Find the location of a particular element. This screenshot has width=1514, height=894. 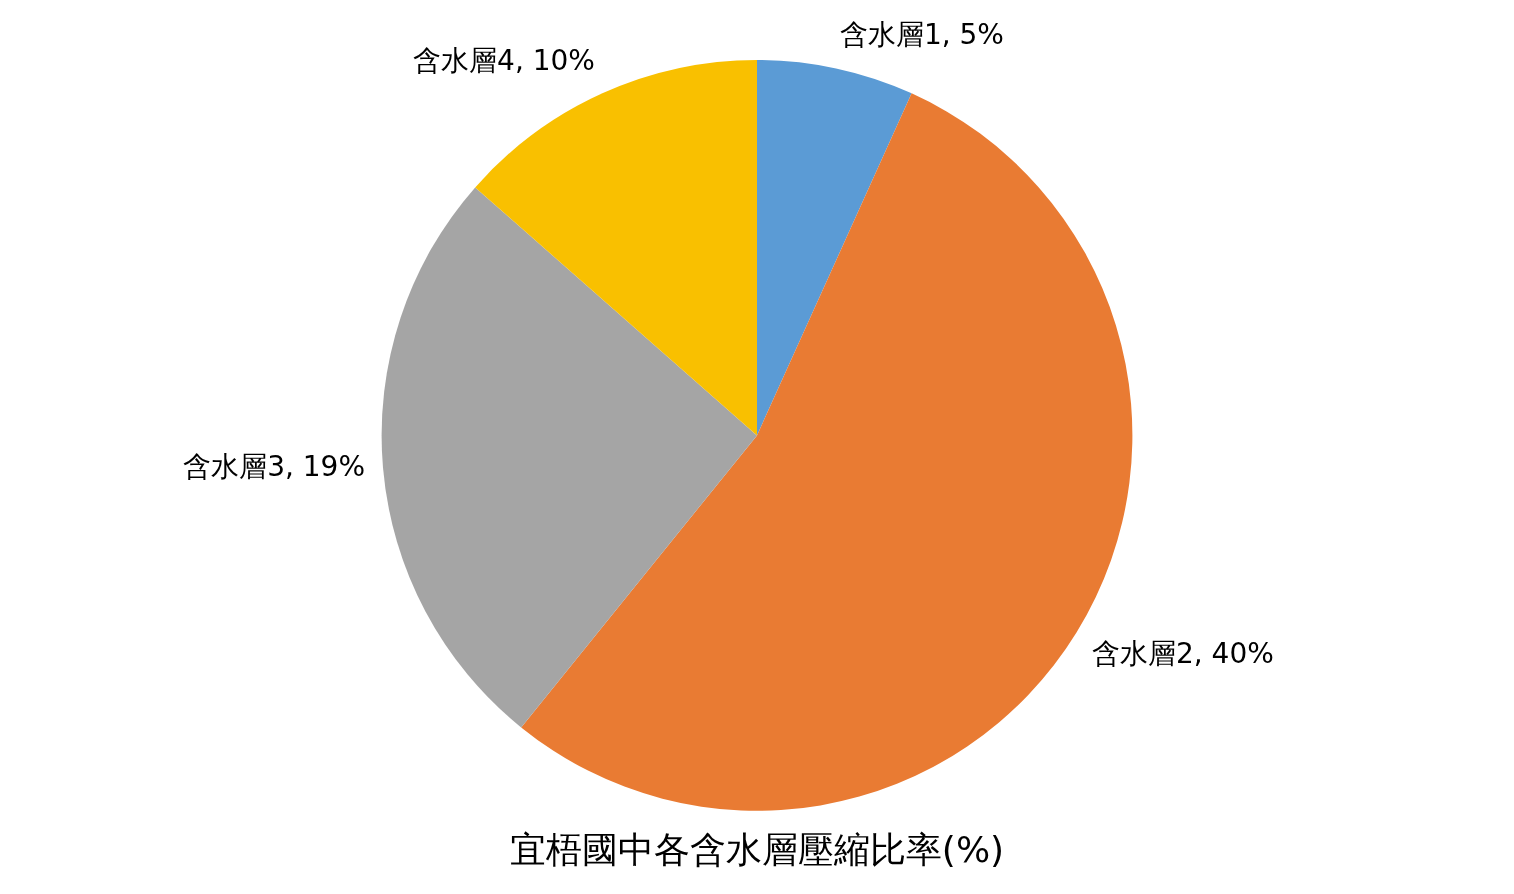

slice-label: 含水層3, 19% is located at coordinates (274, 467).